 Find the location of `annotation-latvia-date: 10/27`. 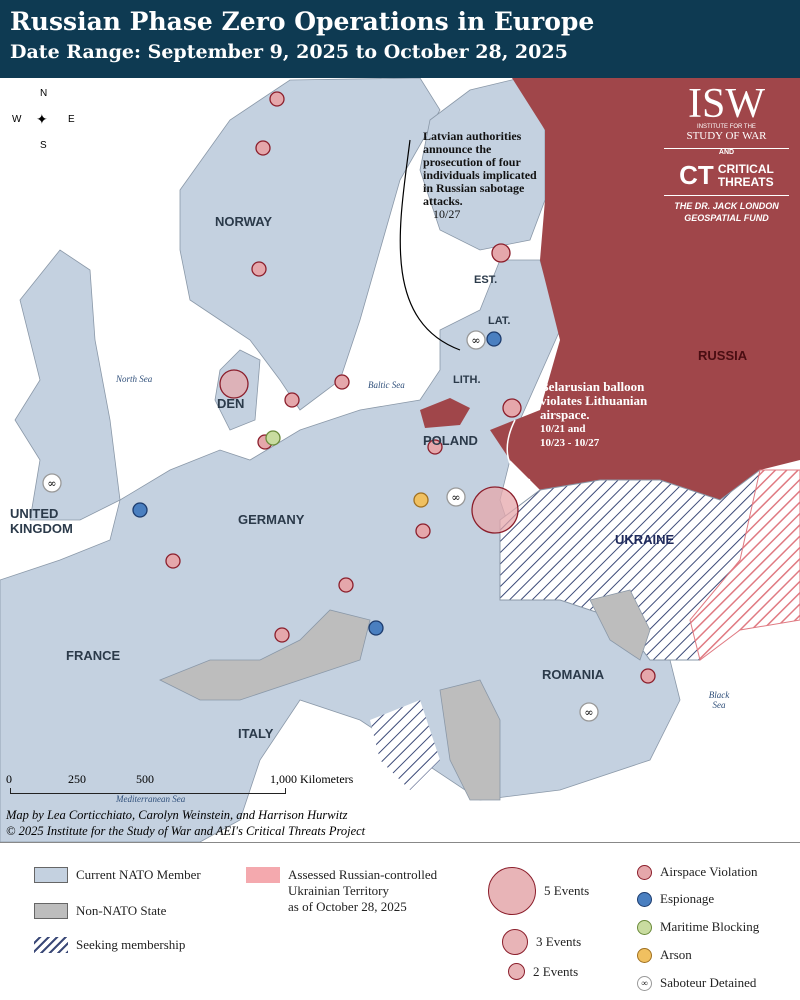

annotation-latvia-date: 10/27 is located at coordinates (447, 214).